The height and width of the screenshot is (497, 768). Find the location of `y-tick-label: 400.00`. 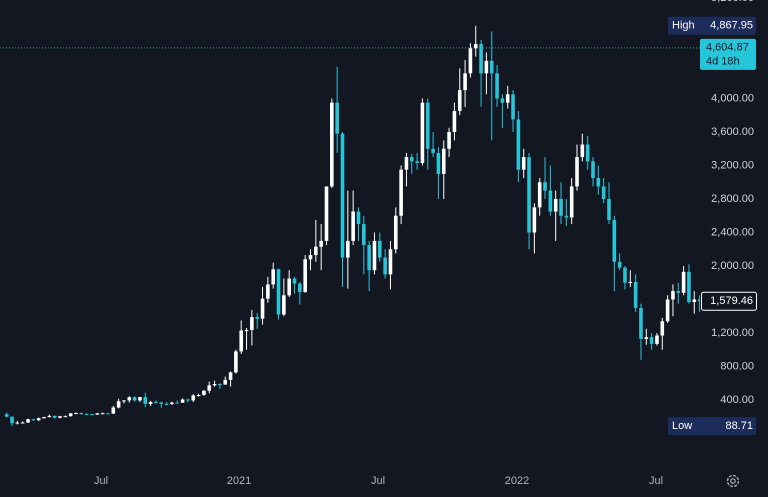

y-tick-label: 400.00 is located at coordinates (737, 400).